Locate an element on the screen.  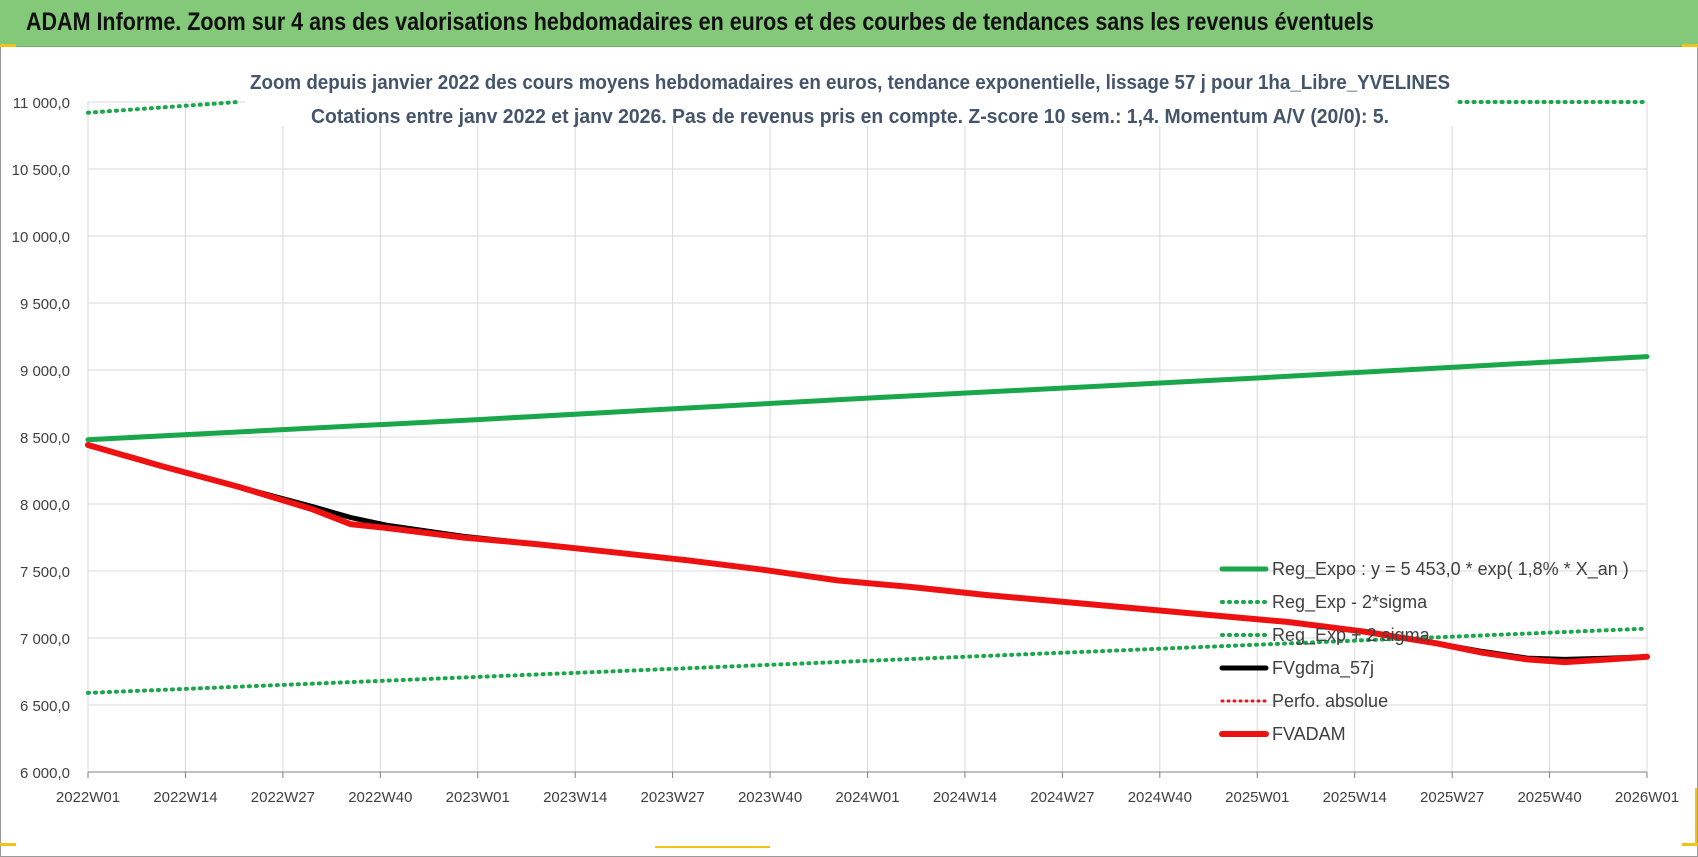
x-tick-label: 2025W27 is located at coordinates (1452, 797).